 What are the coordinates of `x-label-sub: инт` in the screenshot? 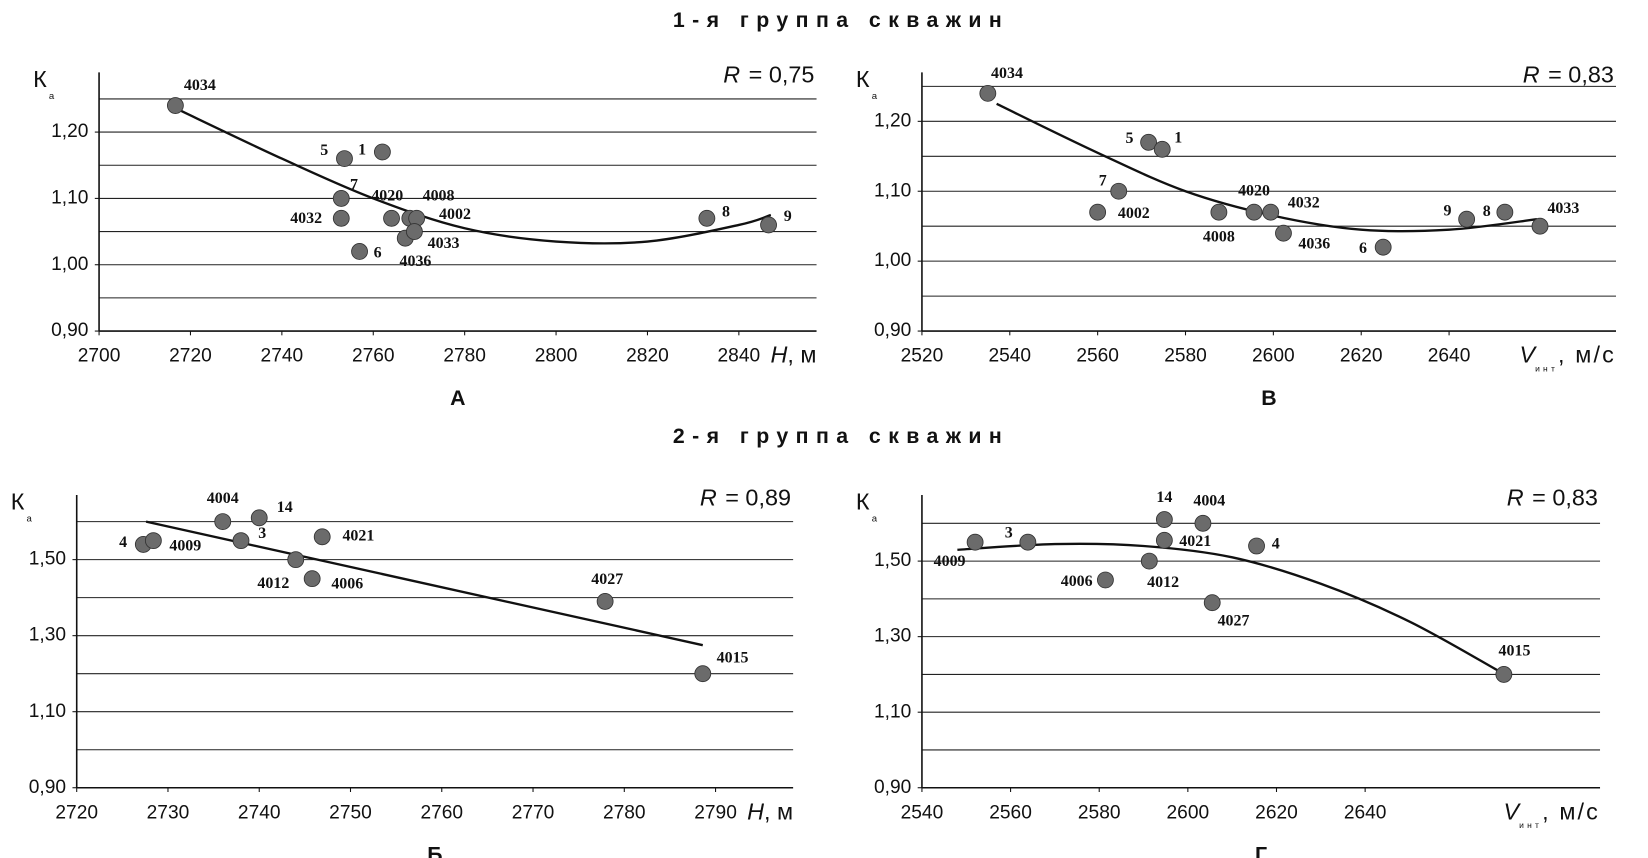 It's located at (1546, 369).